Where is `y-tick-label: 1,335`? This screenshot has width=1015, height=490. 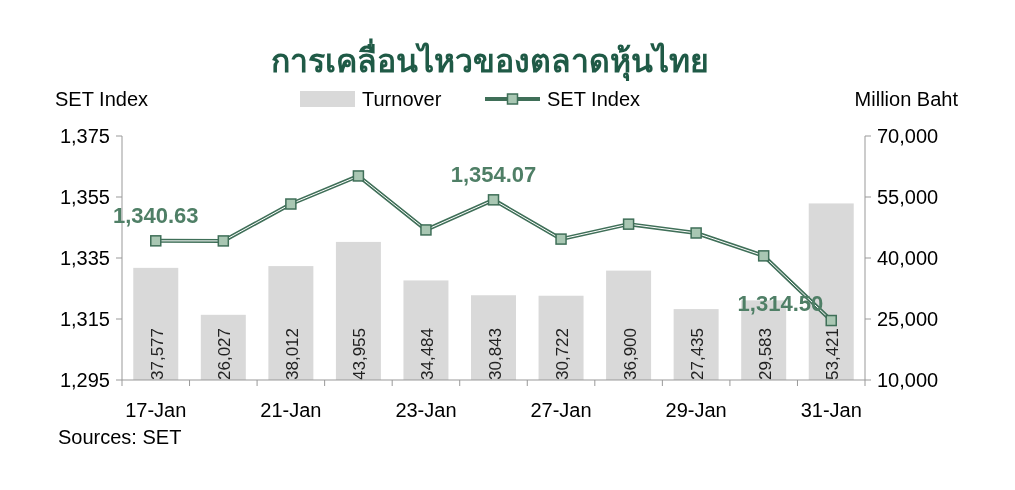 y-tick-label: 1,335 is located at coordinates (84, 258).